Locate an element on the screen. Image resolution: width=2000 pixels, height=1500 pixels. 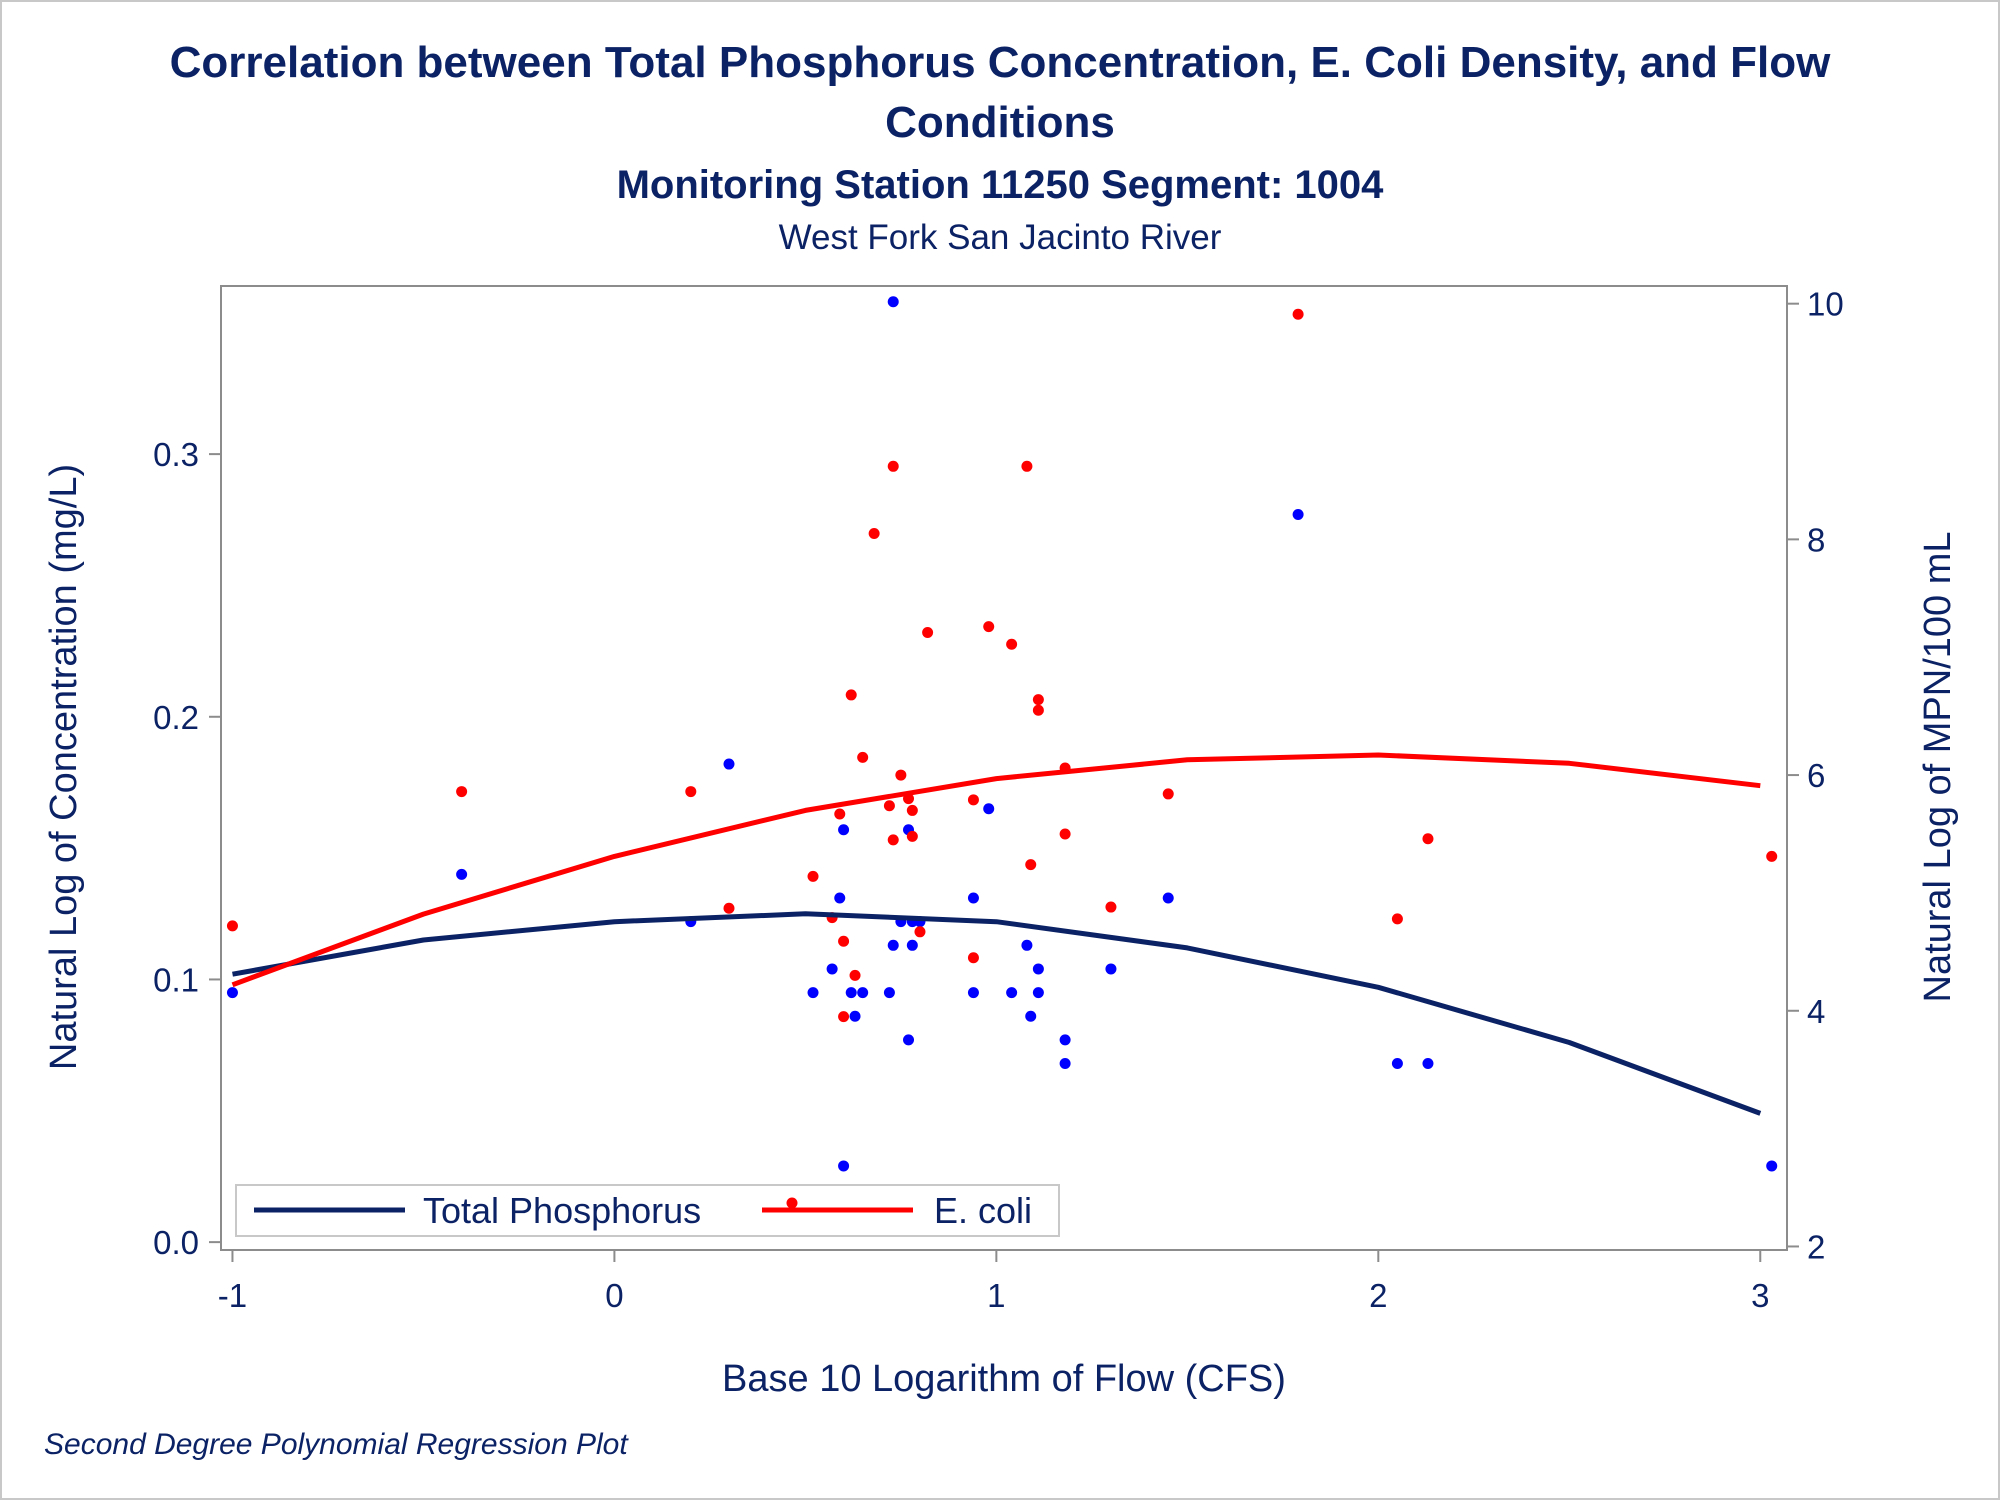
footnote: Second Degree Polynomial Regression Plot is located at coordinates (336, 1444).